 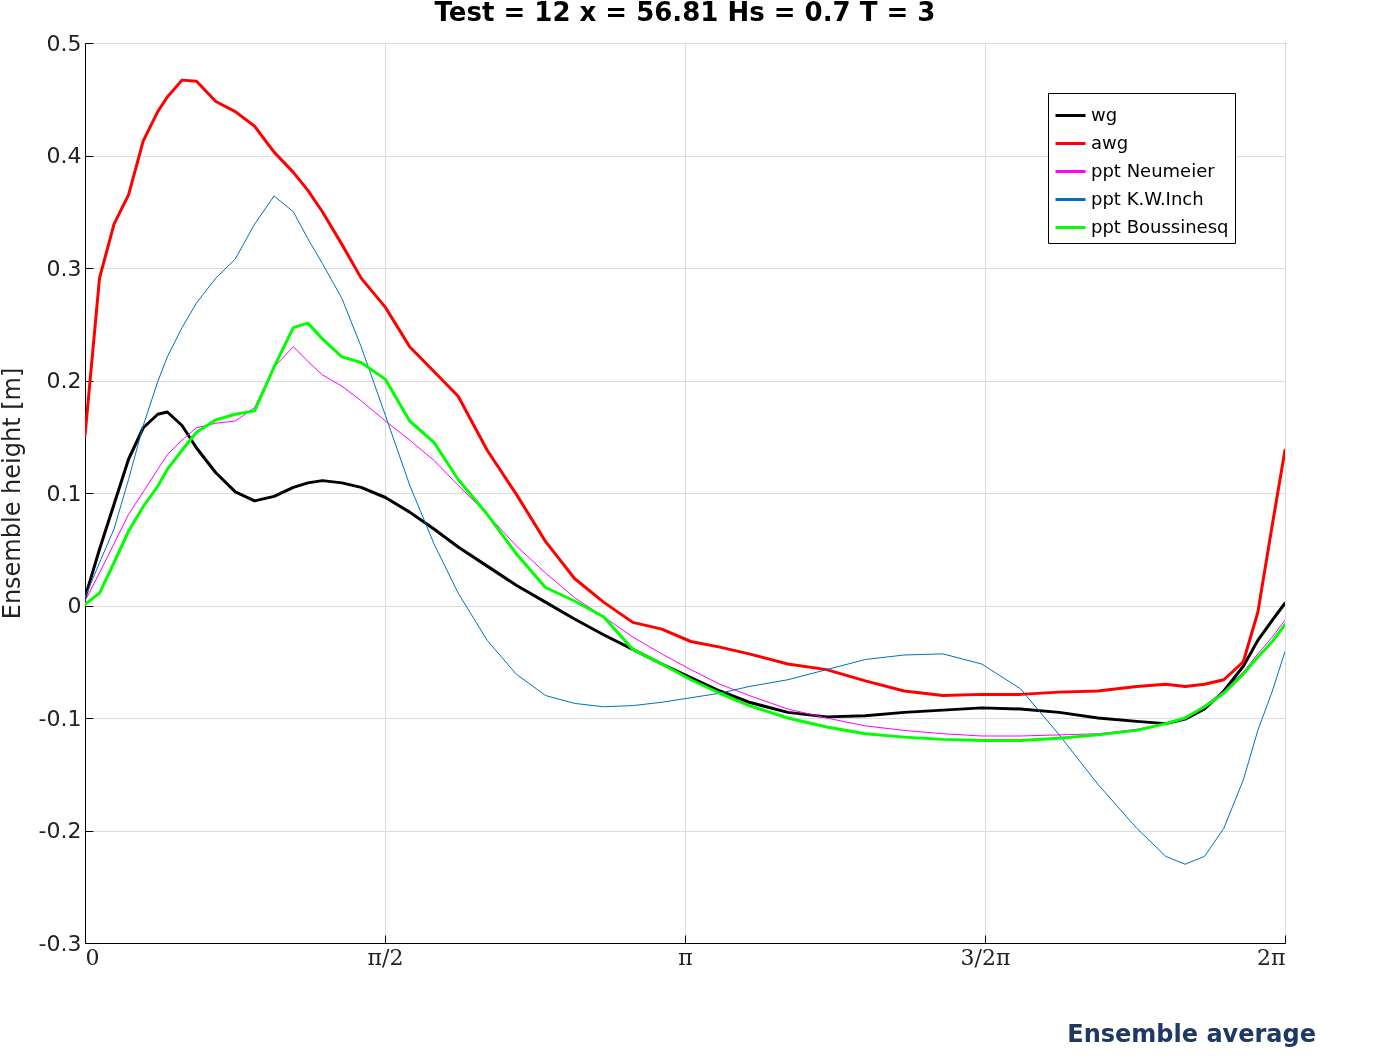 What do you see at coordinates (1160, 226) in the screenshot?
I see `legend-label: ppt Boussinesq` at bounding box center [1160, 226].